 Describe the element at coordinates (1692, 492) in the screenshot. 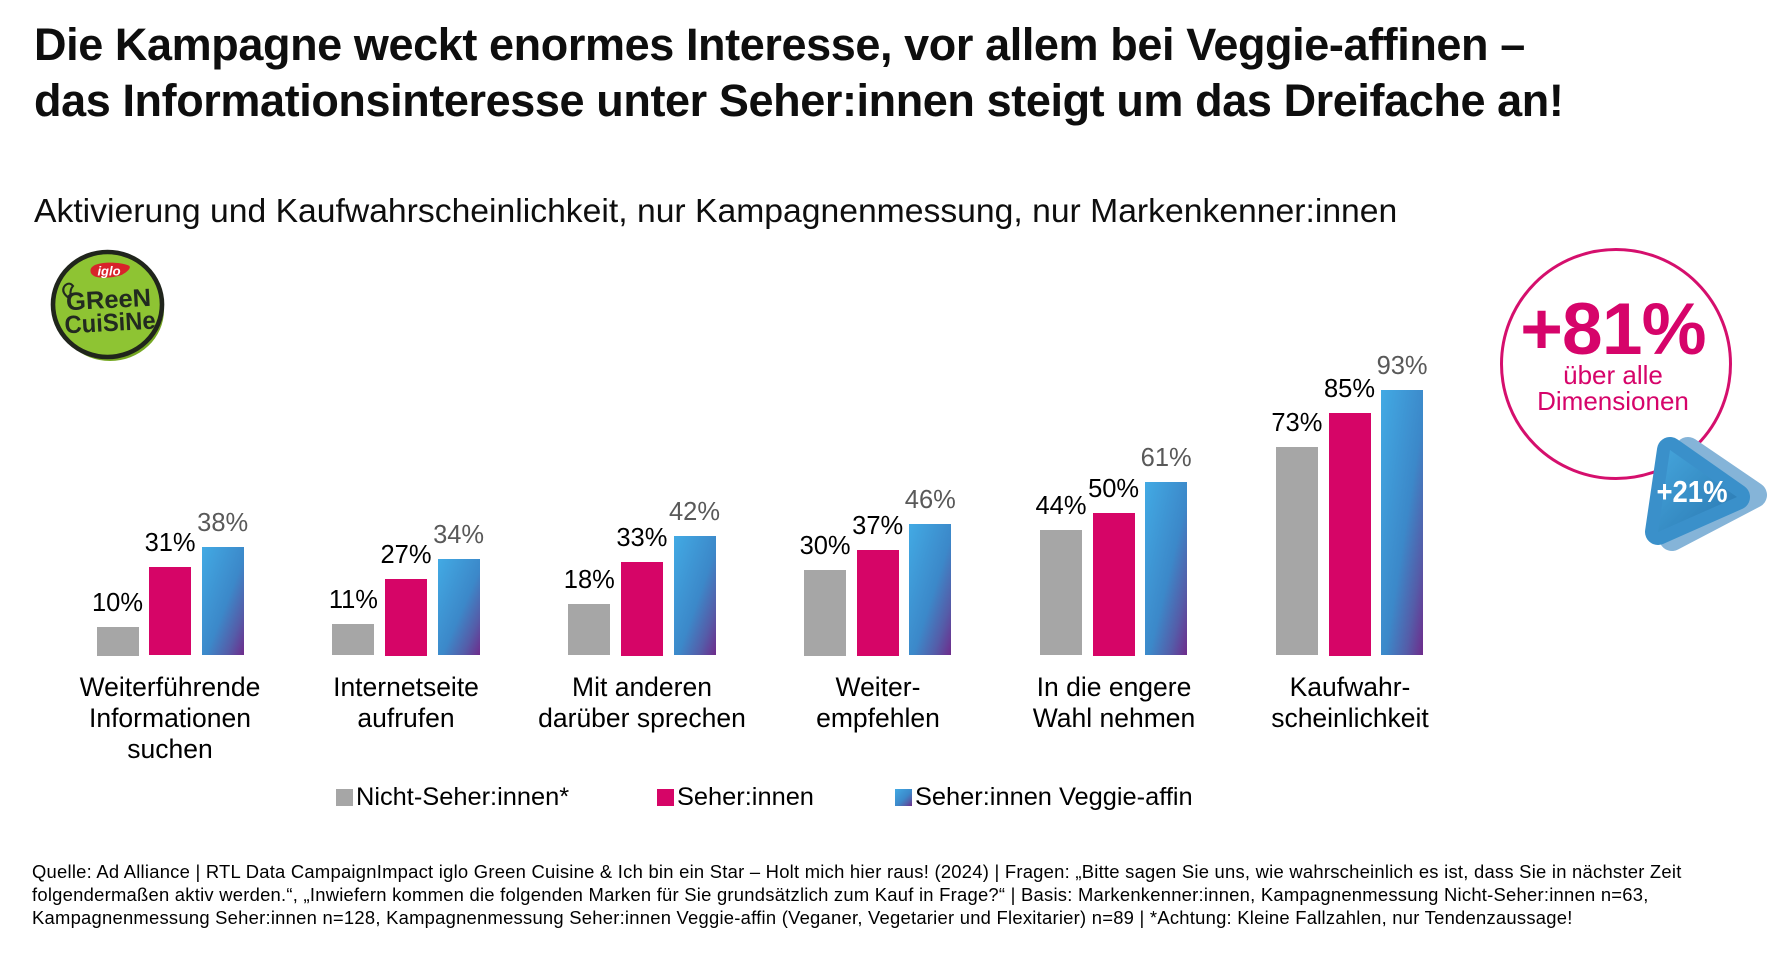

I see `svg-text: +21%` at that location.